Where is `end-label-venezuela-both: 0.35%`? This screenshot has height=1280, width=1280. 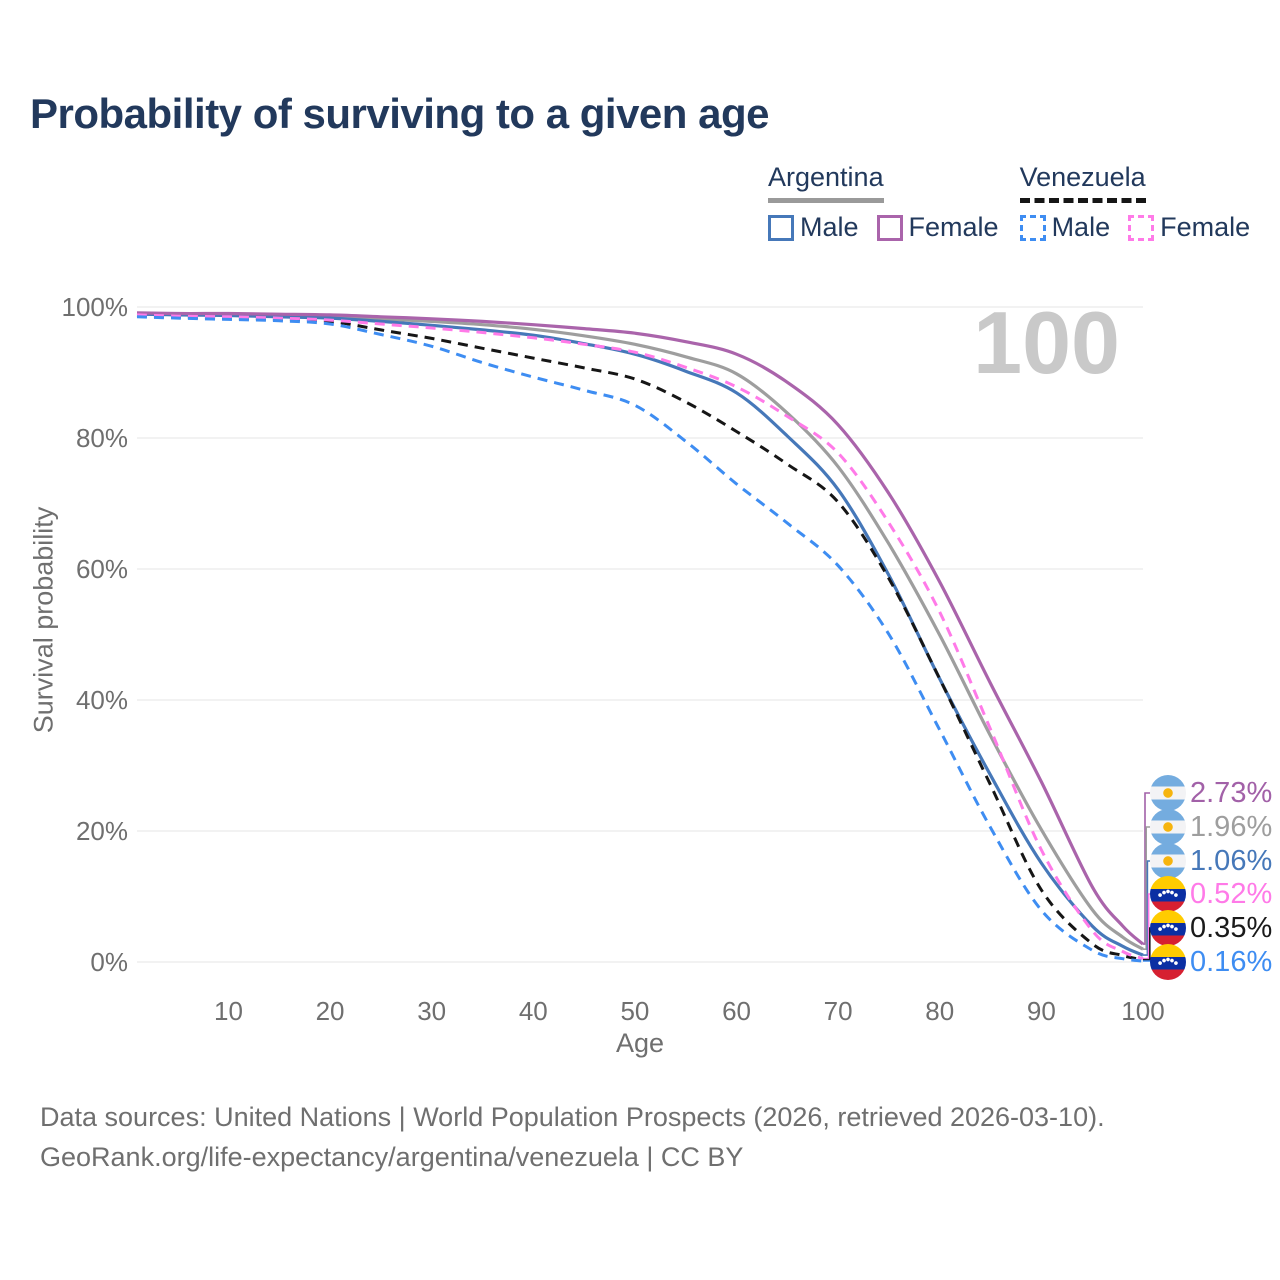
end-label-venezuela-both: 0.35% is located at coordinates (1211, 928).